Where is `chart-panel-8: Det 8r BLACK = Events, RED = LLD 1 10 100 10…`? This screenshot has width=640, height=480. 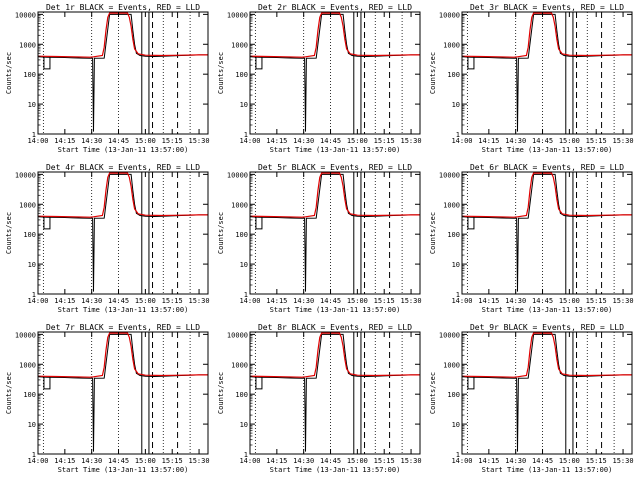
chart-panel-8: Det 8r BLACK = Events, RED = LLD 1 10 100 10… is located at coordinates (319, 398).